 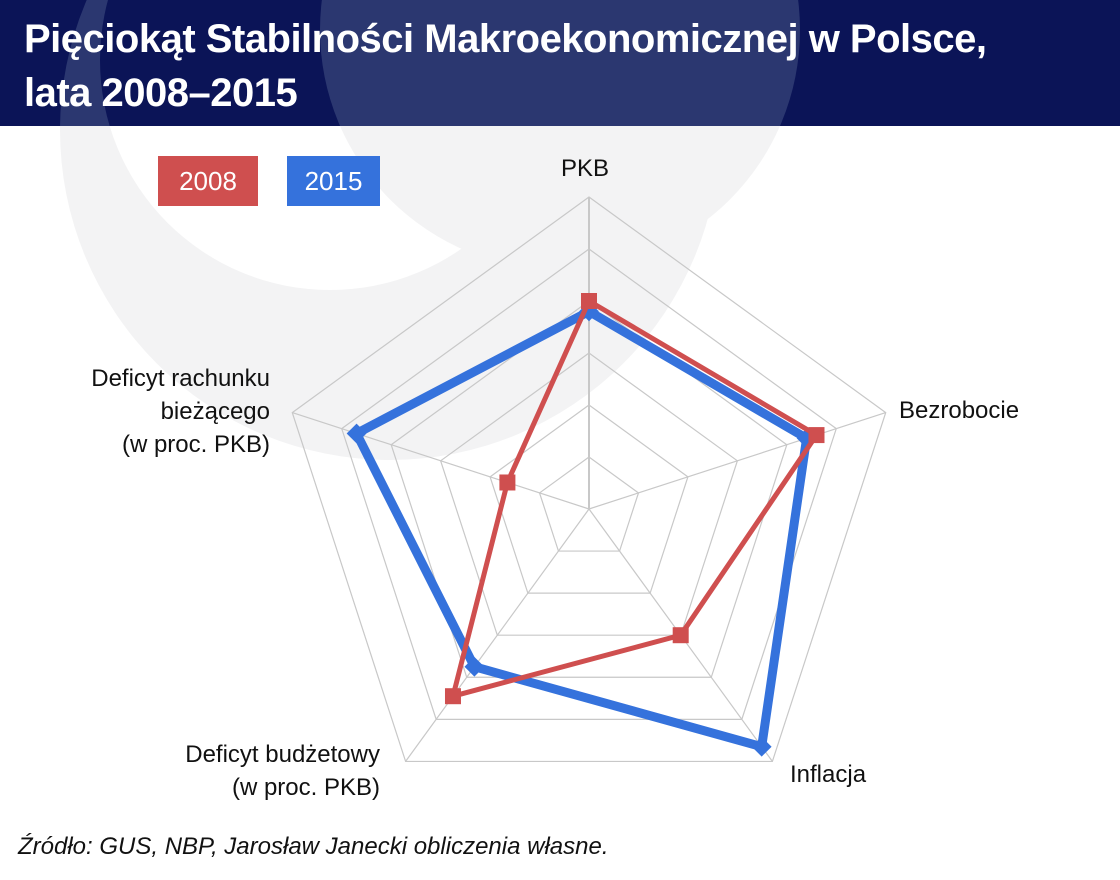 What do you see at coordinates (240, 771) in the screenshot?
I see `axis-label-deficyt-budzetowy: Deficyt budżetowy (w proc. PKB)` at bounding box center [240, 771].